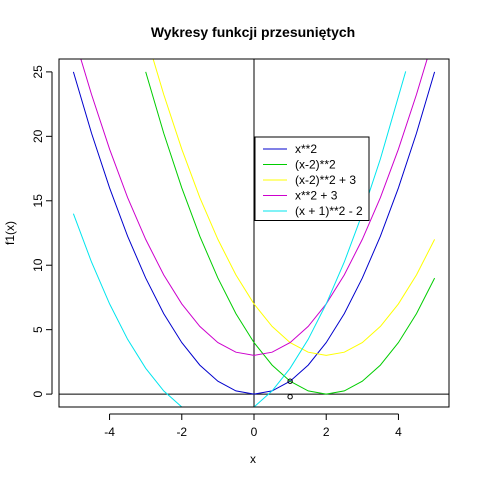  I want to click on y-tick-label: 0, so click(38, 393).